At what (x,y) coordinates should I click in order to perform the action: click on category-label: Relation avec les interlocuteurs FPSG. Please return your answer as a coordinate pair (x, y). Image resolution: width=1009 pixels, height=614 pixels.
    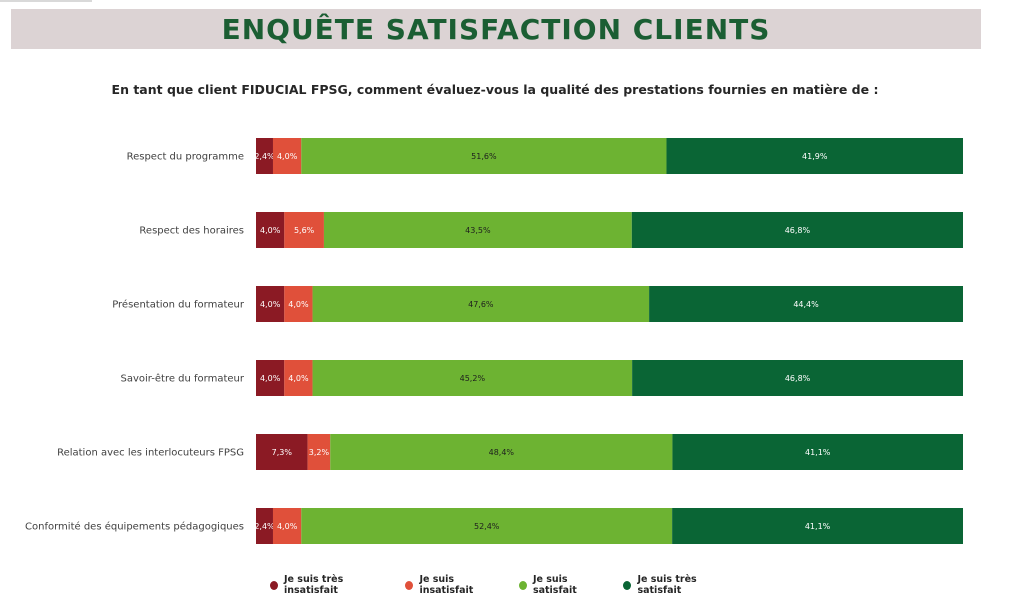
    Looking at the image, I should click on (150, 453).